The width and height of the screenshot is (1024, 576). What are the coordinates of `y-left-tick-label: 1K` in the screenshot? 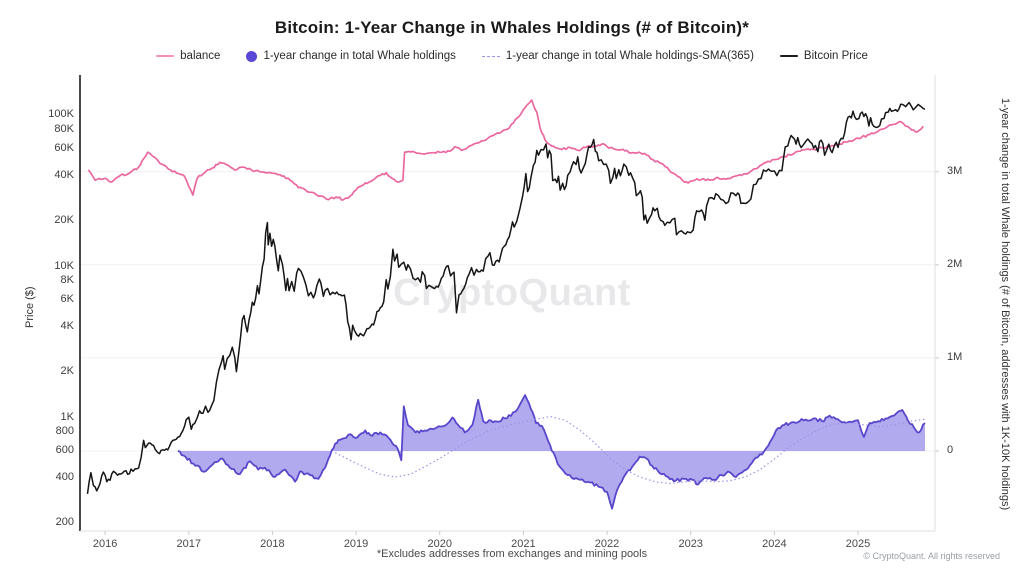 It's located at (67, 416).